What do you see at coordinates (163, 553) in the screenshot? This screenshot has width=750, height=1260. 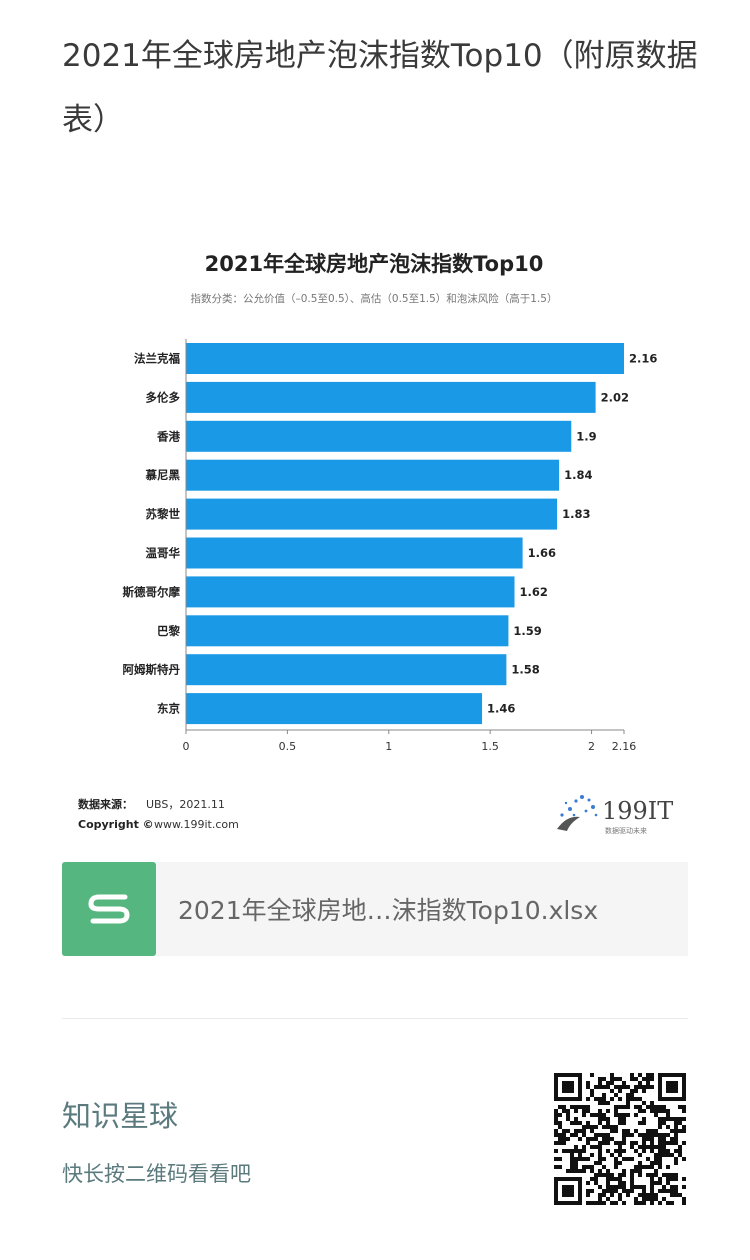 I see `category-label: 温哥华` at bounding box center [163, 553].